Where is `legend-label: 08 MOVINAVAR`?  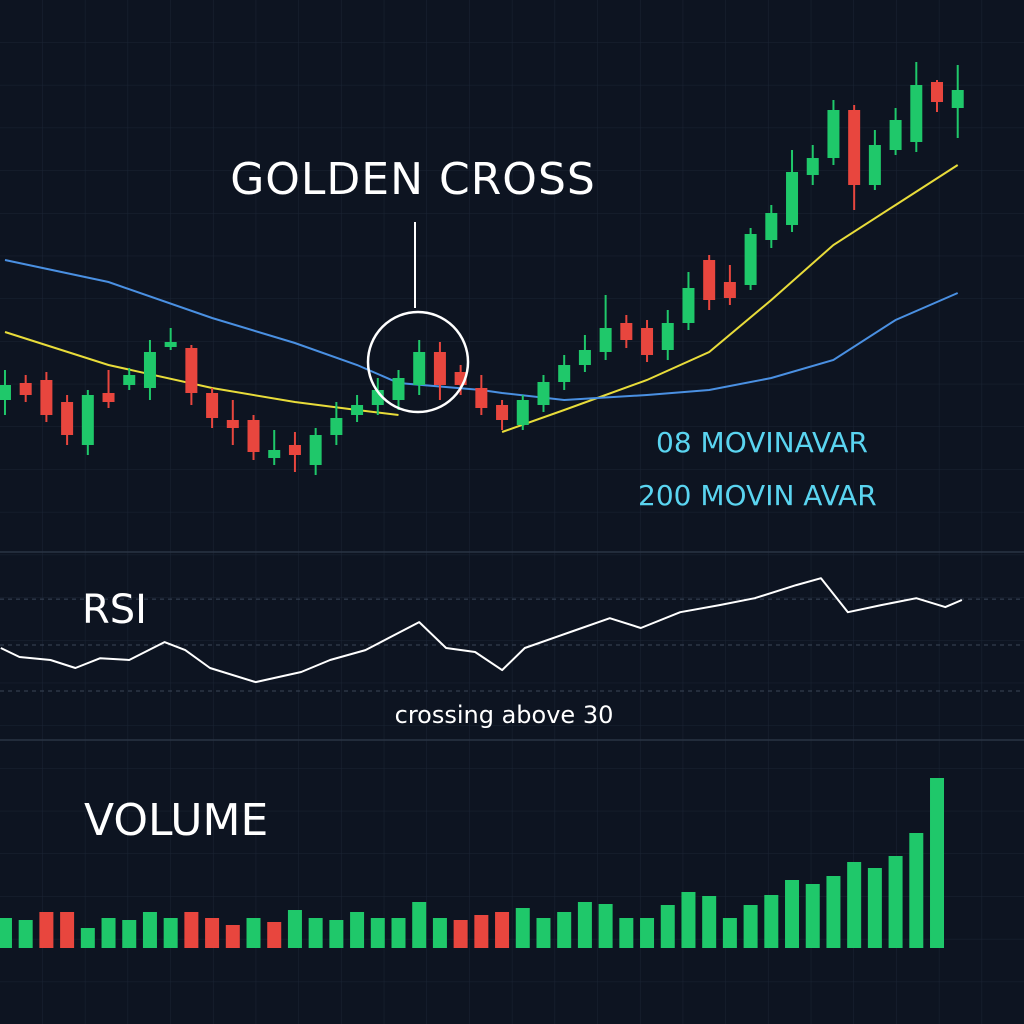 legend-label: 08 MOVINAVAR is located at coordinates (762, 442).